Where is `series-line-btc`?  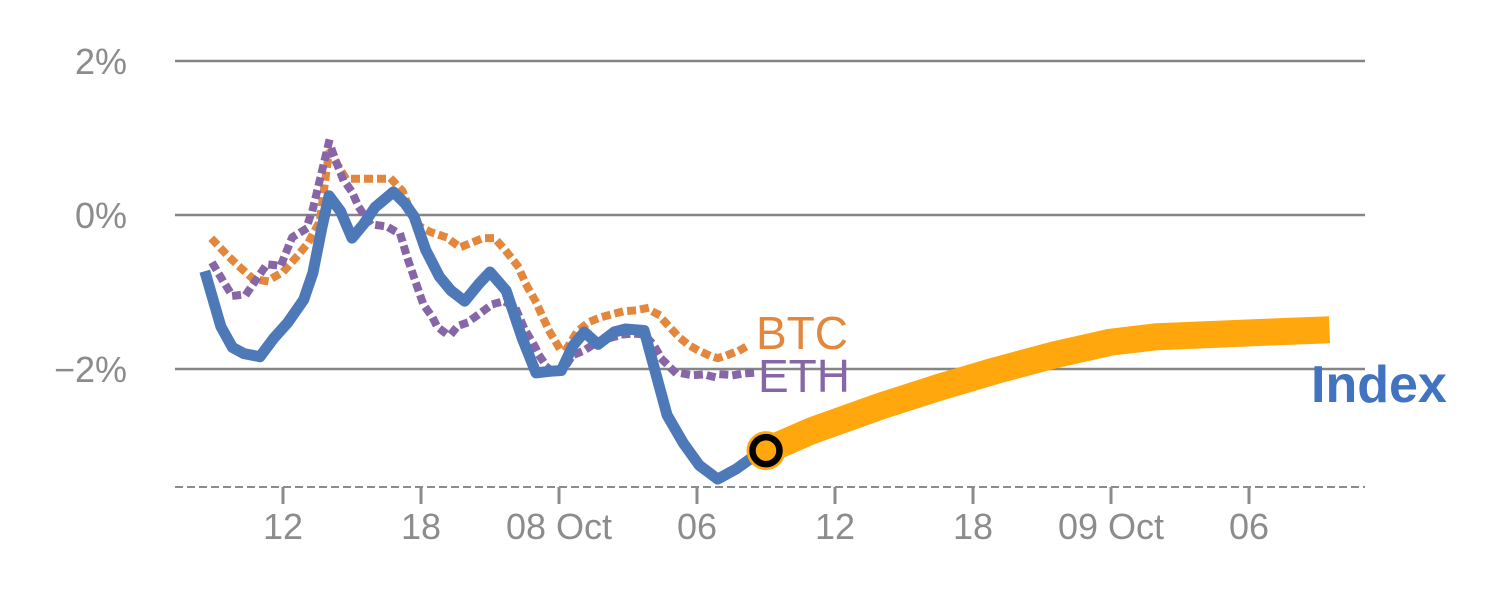
series-line-btc is located at coordinates (482, 255).